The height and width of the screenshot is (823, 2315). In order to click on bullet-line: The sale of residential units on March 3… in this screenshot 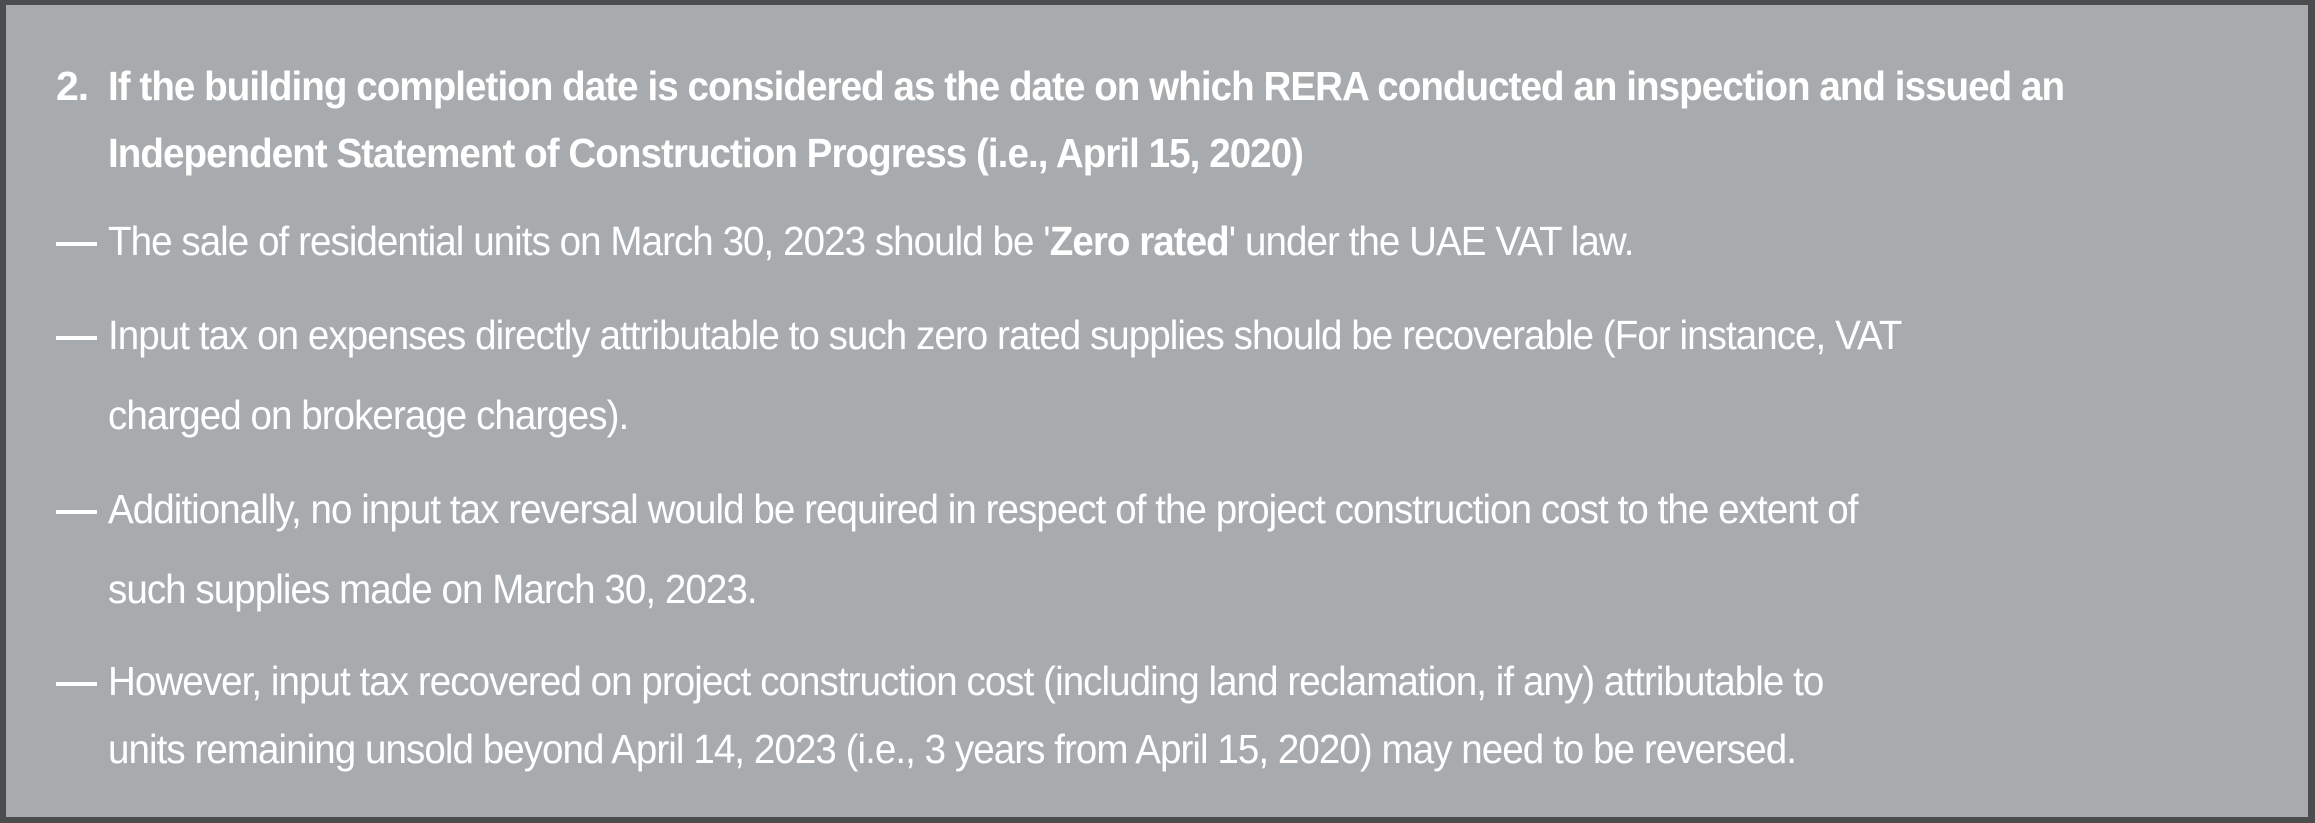, I will do `click(1142, 241)`.